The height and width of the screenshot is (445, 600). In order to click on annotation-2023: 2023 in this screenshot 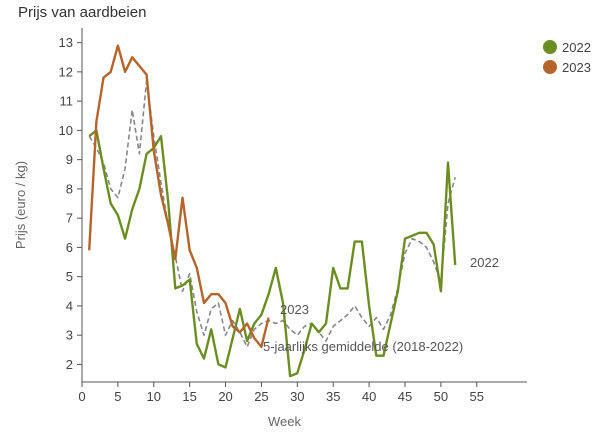, I will do `click(294, 309)`.